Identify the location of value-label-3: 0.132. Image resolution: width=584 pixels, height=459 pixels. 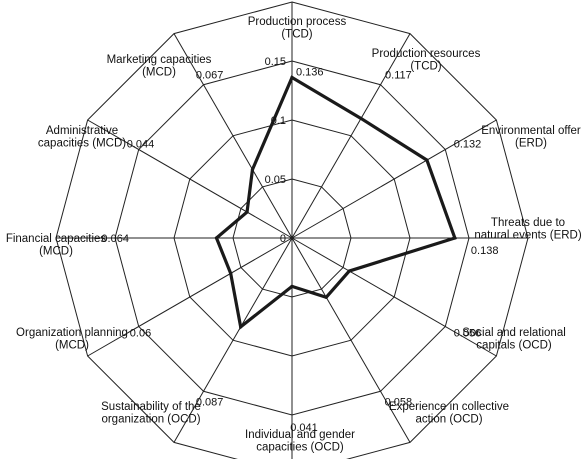
(468, 145).